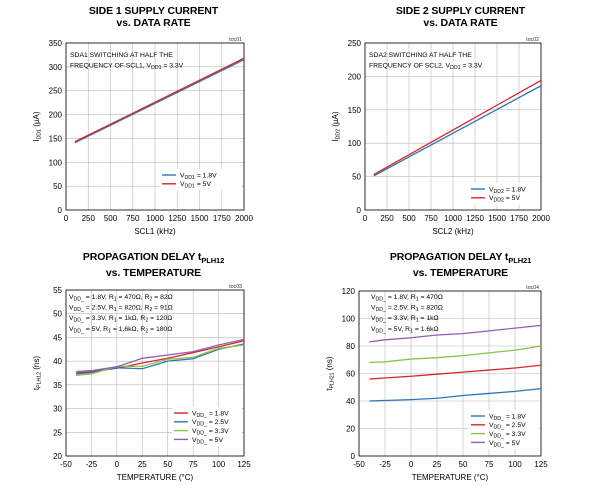 This screenshot has width=614, height=503. I want to click on chart-title-subscript: PLH12, so click(213, 261).